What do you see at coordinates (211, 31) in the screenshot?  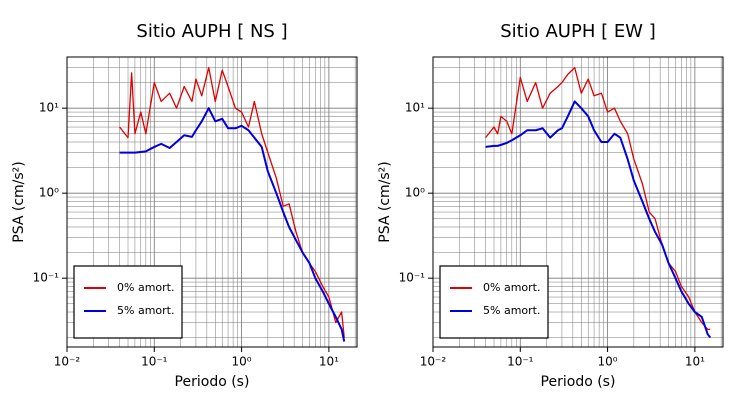 I see `chart-title: Sitio AUPH [ NS ]` at bounding box center [211, 31].